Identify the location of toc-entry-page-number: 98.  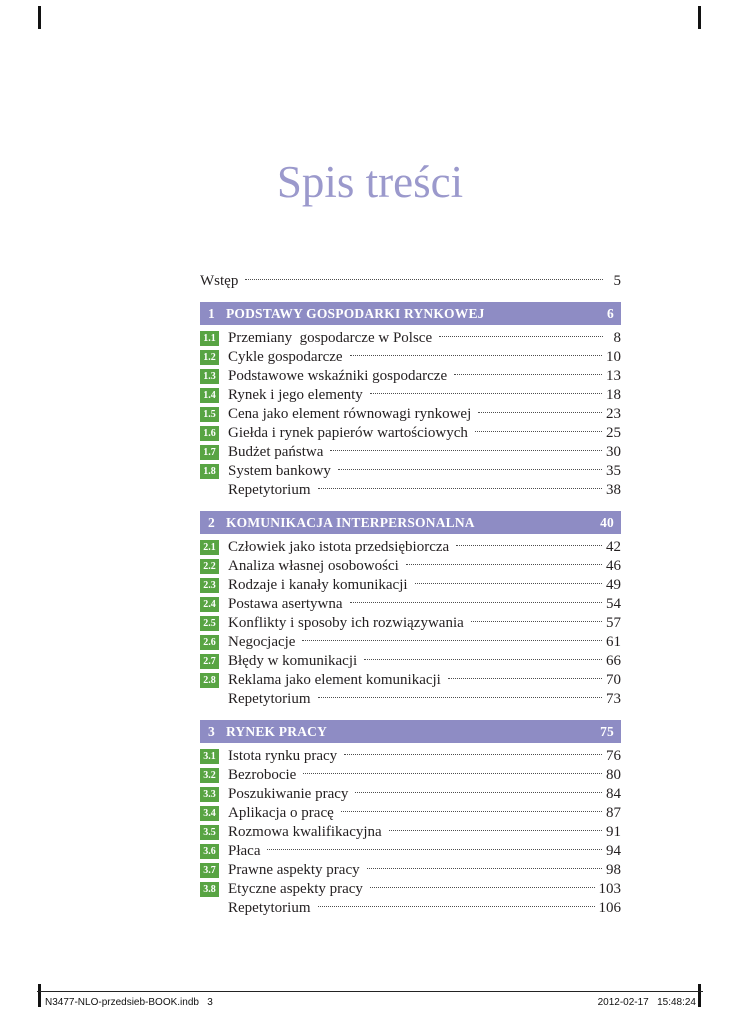
(613, 870).